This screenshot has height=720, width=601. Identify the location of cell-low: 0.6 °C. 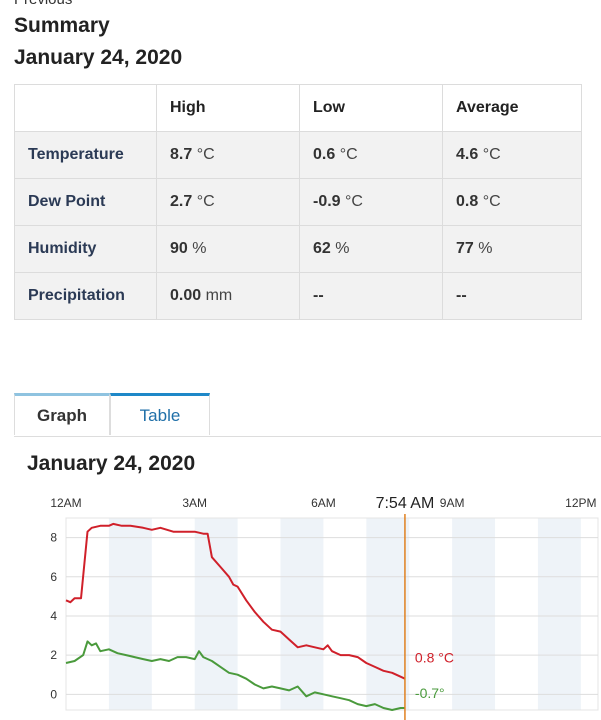
(371, 155).